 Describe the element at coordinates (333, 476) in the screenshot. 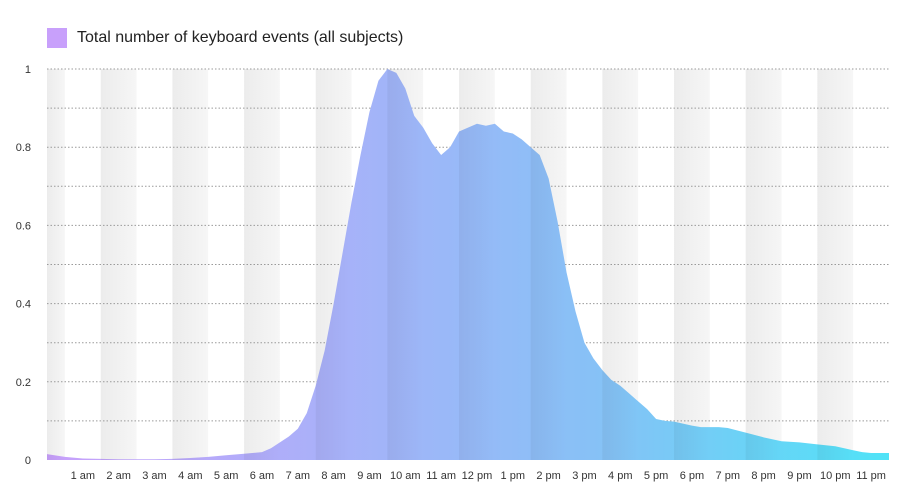

I see `x-tick-label: 8 am` at that location.